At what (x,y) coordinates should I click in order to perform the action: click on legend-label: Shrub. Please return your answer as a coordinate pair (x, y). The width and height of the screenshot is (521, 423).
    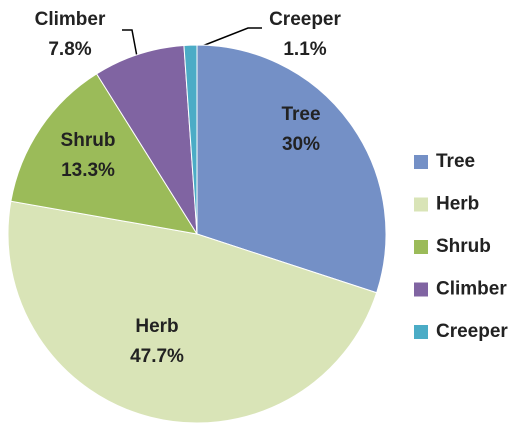
    Looking at the image, I should click on (463, 246).